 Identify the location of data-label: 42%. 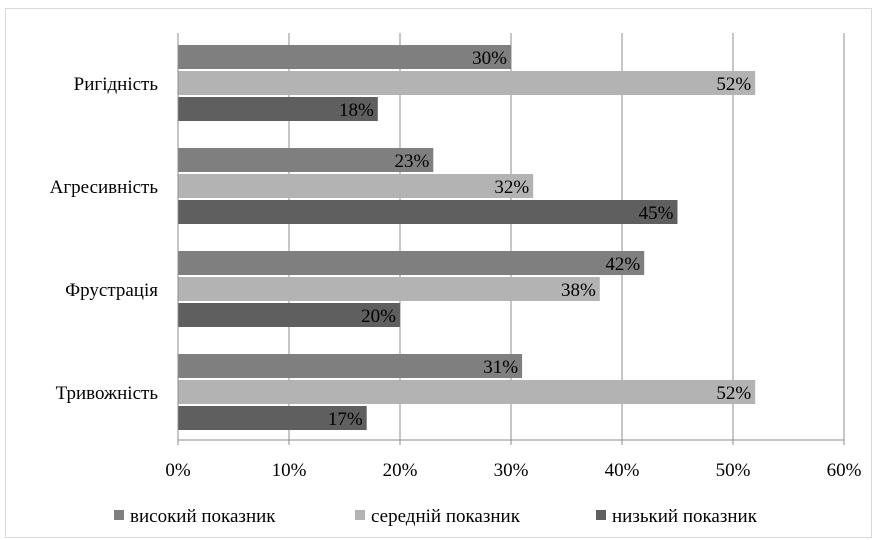
(622, 264).